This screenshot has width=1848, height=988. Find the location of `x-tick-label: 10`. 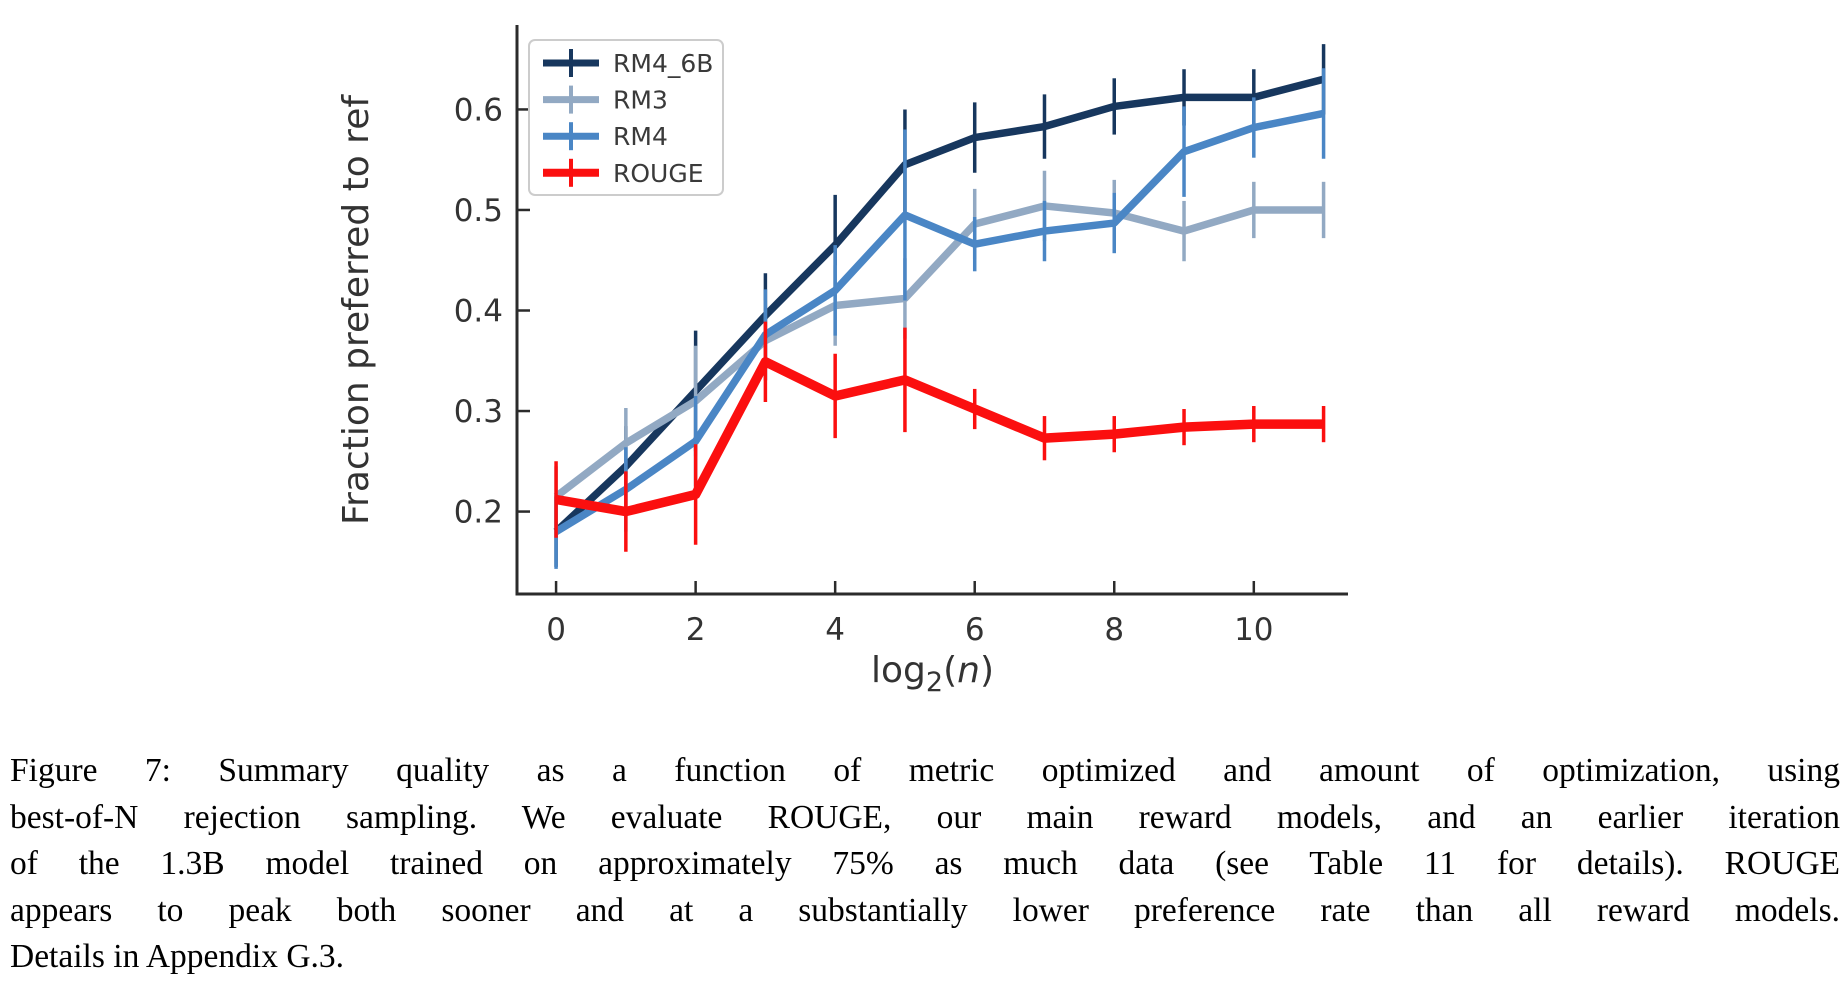

x-tick-label: 10 is located at coordinates (1253, 630).